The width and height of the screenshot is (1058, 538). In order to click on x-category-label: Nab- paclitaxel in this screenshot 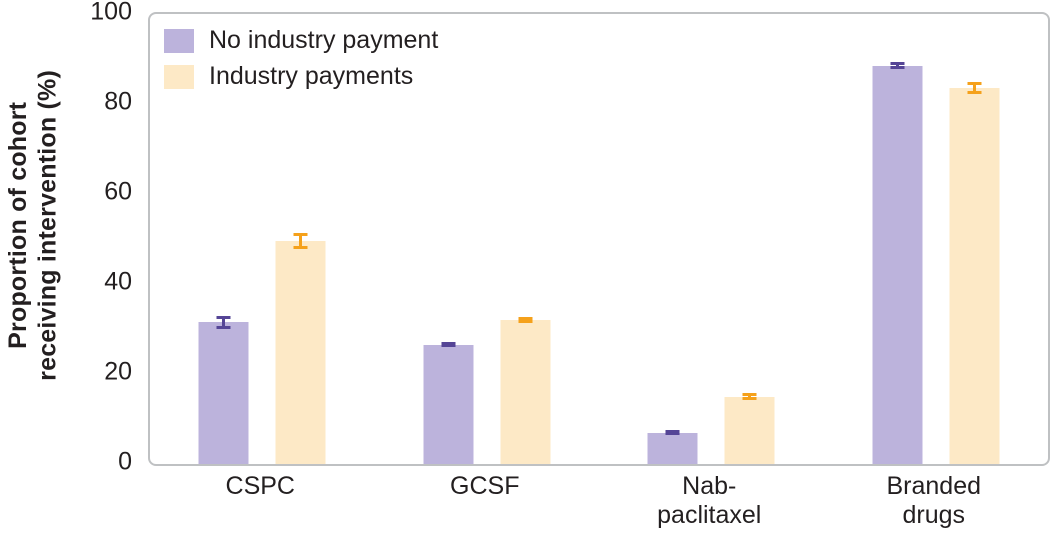, I will do `click(709, 500)`.